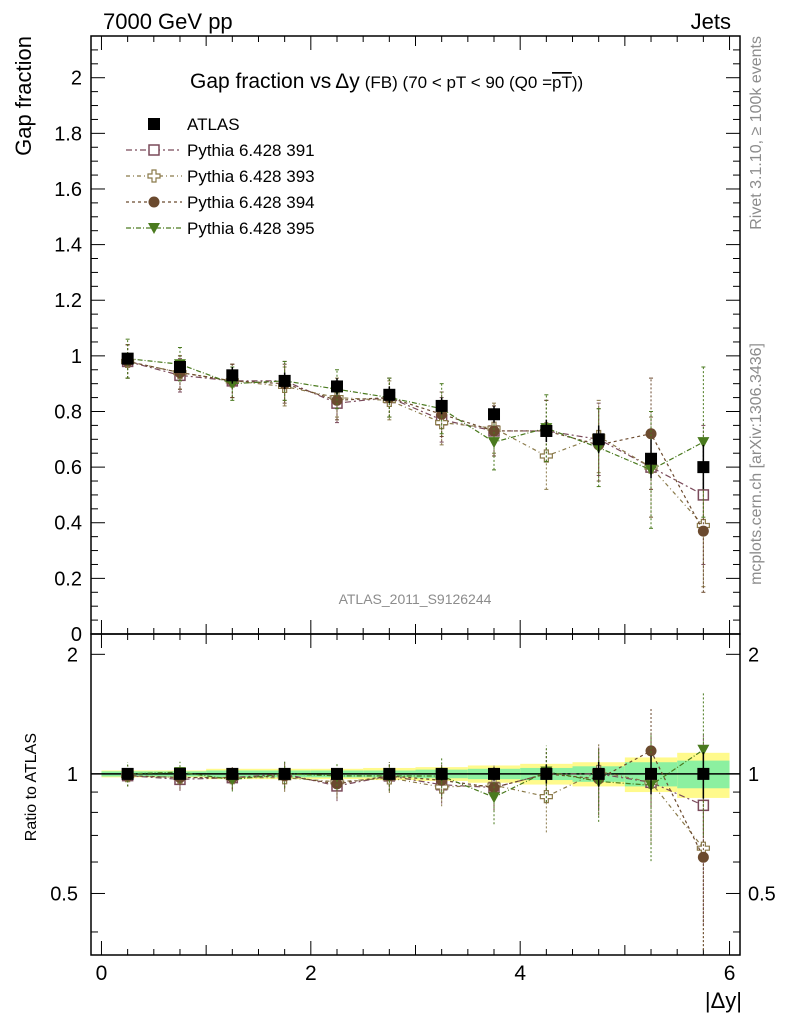  I want to click on legend-marker-data, so click(154, 124).